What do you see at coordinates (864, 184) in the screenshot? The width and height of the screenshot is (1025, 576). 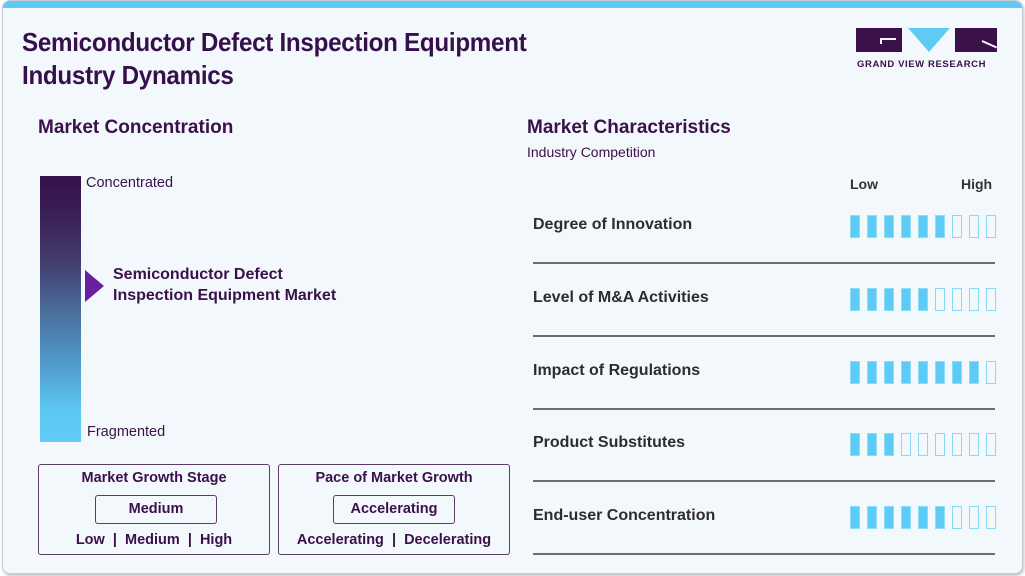 I see `scale-low-label: Low` at bounding box center [864, 184].